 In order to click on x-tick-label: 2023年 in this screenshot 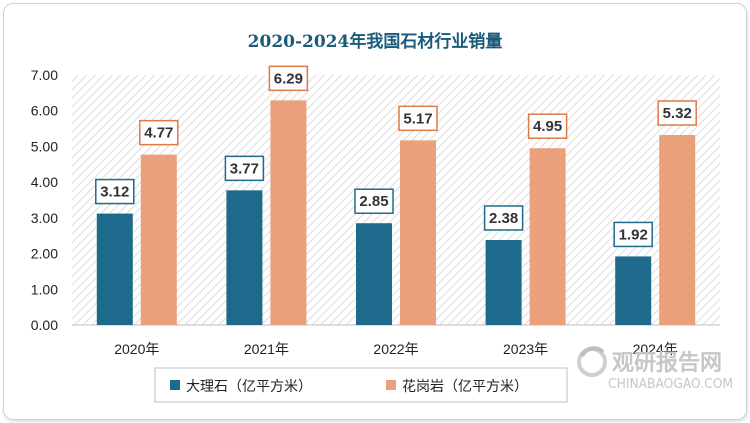, I will do `click(525, 349)`.